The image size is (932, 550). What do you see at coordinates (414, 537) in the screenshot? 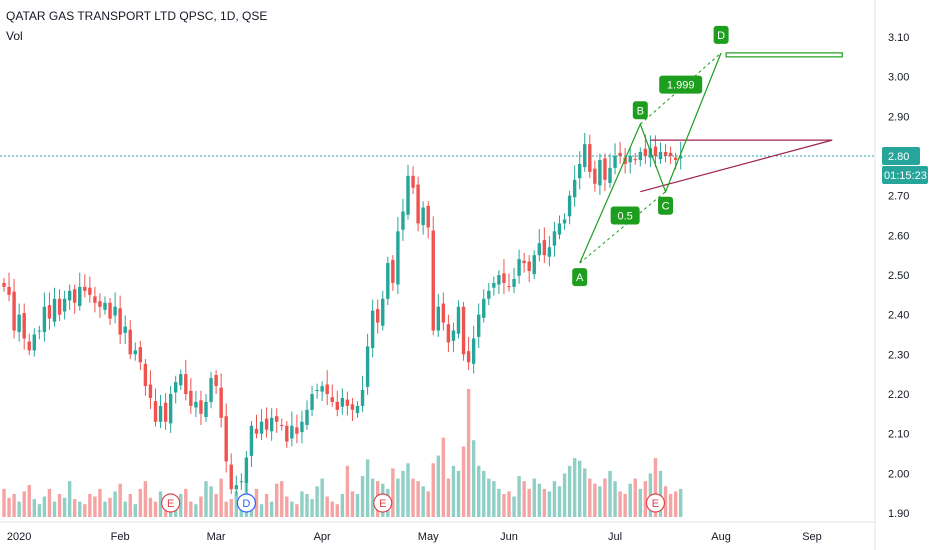
I see `time-axis: 2020 Feb Mar Apr May Jun Jul Aug Sep` at bounding box center [414, 537].